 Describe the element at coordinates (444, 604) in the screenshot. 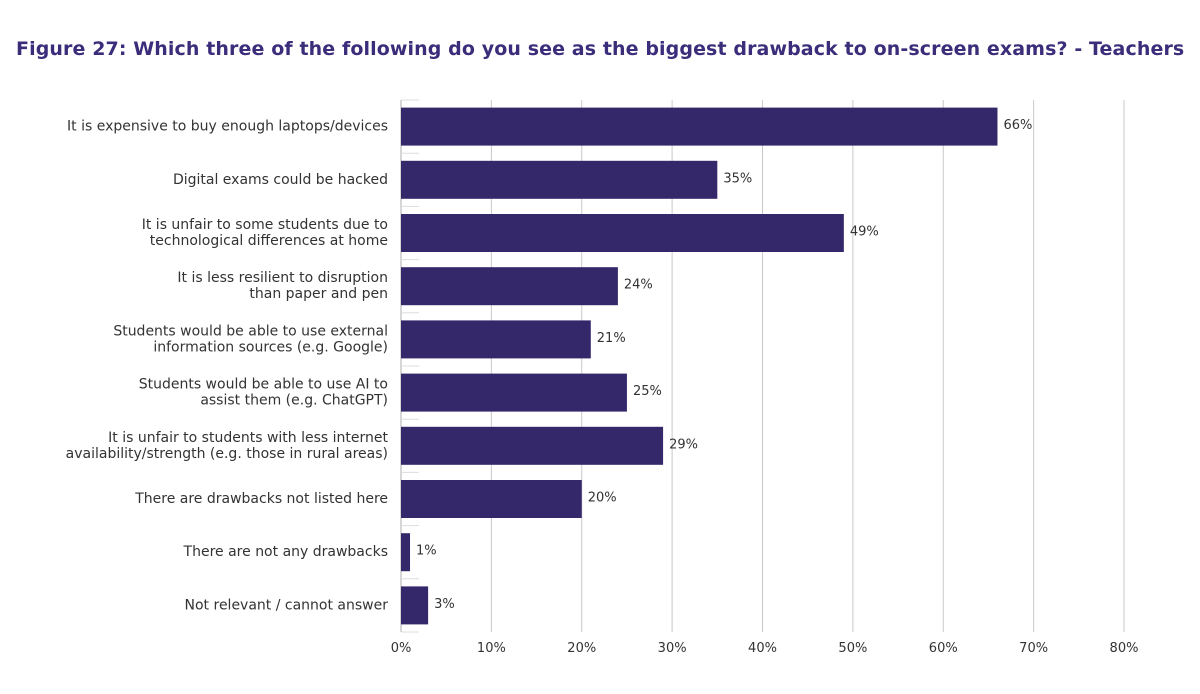

I see `value-label: 3%` at that location.